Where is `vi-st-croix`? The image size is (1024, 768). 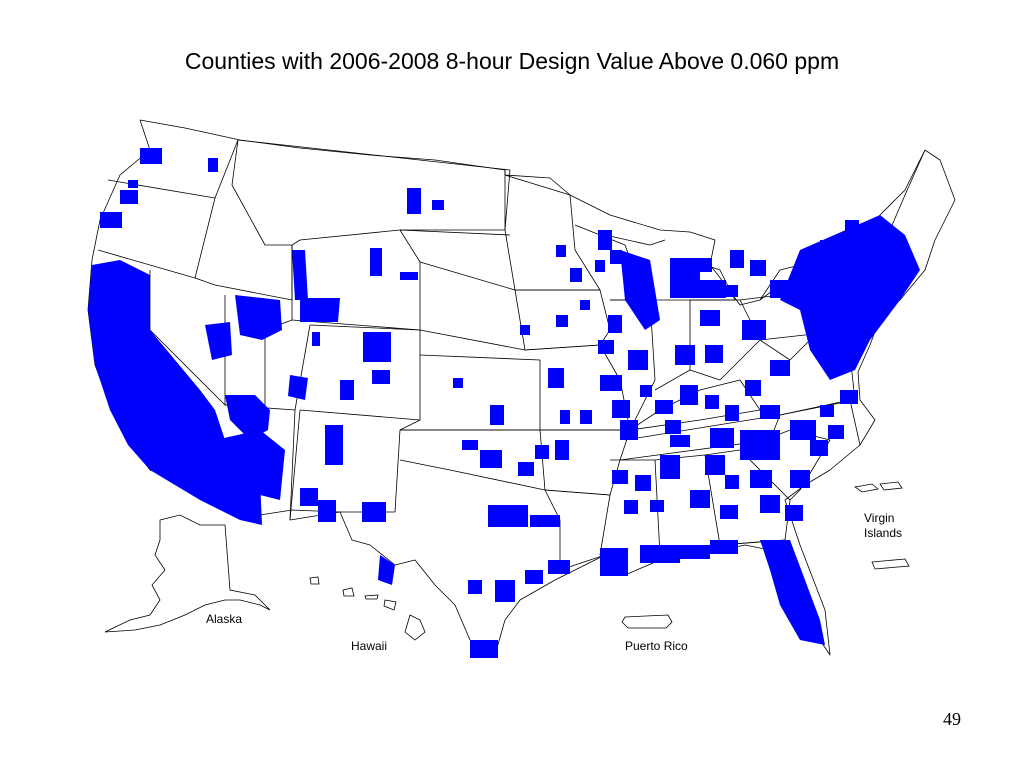
vi-st-croix is located at coordinates (890, 564).